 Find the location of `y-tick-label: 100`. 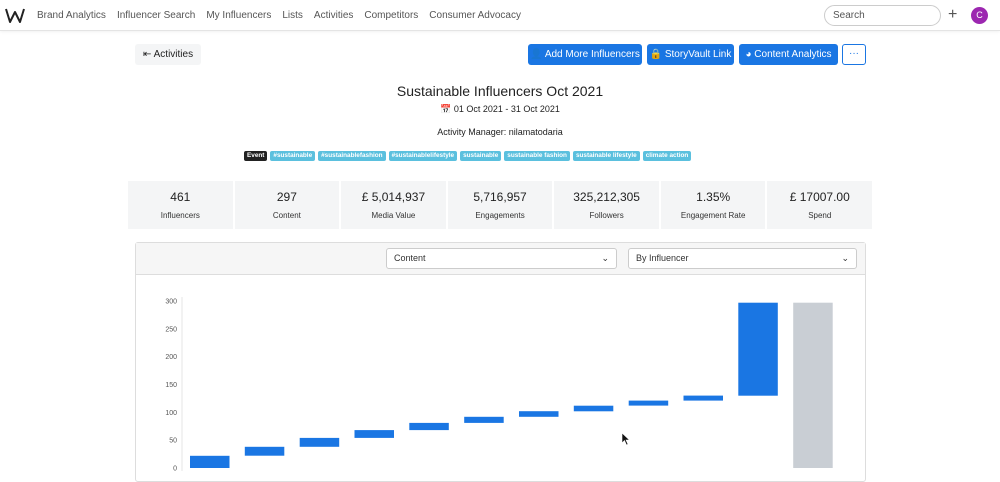

y-tick-label: 100 is located at coordinates (171, 413).